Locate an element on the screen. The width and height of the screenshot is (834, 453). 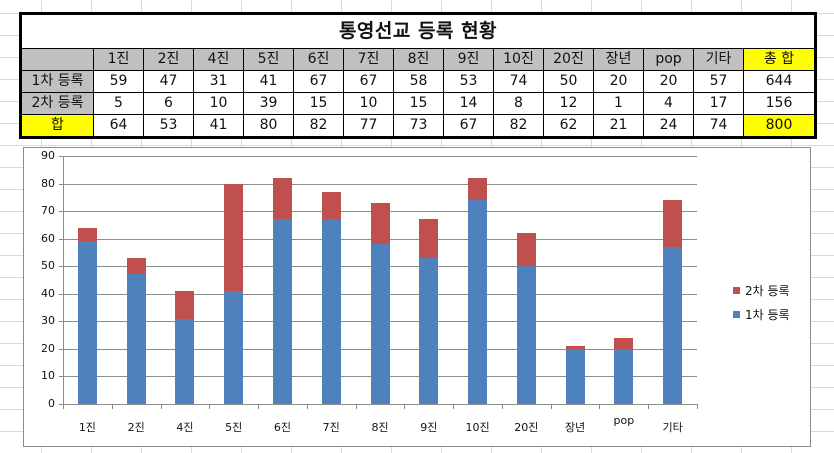
table-cell: 73 is located at coordinates (418, 126).